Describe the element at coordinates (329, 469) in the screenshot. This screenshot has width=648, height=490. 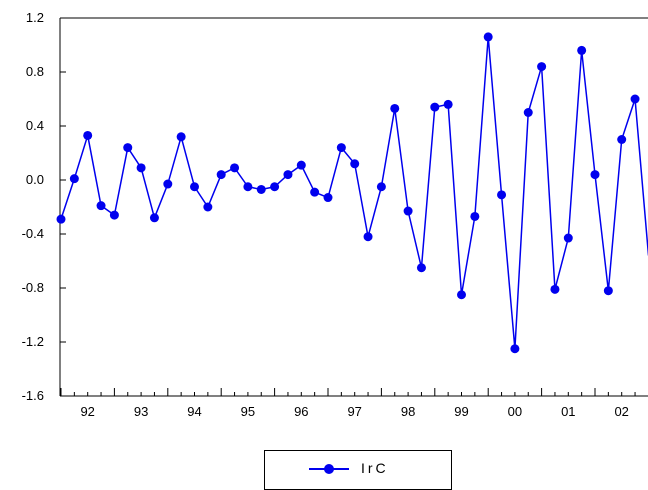
I see `legend-marker-swatch` at that location.